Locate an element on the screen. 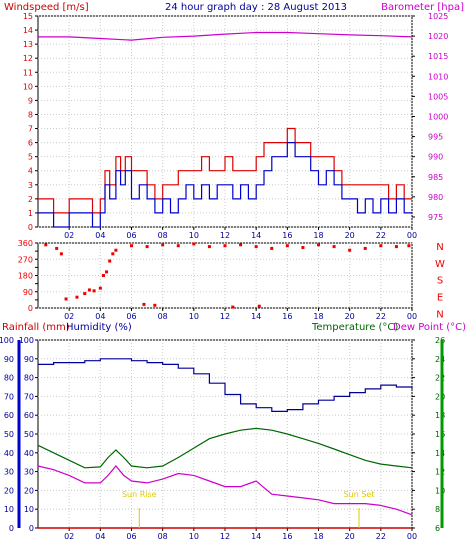  barometer-tick-label: 995 is located at coordinates (435, 137).